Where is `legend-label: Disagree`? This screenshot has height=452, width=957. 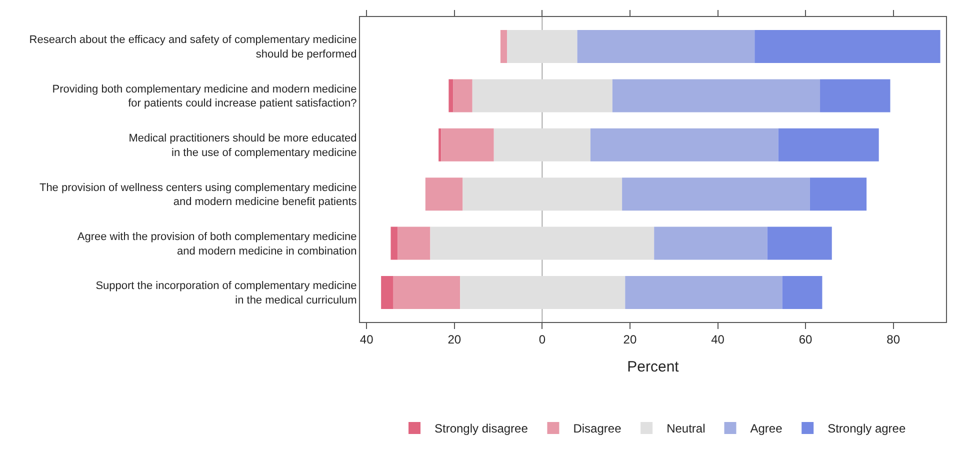 legend-label: Disagree is located at coordinates (597, 429).